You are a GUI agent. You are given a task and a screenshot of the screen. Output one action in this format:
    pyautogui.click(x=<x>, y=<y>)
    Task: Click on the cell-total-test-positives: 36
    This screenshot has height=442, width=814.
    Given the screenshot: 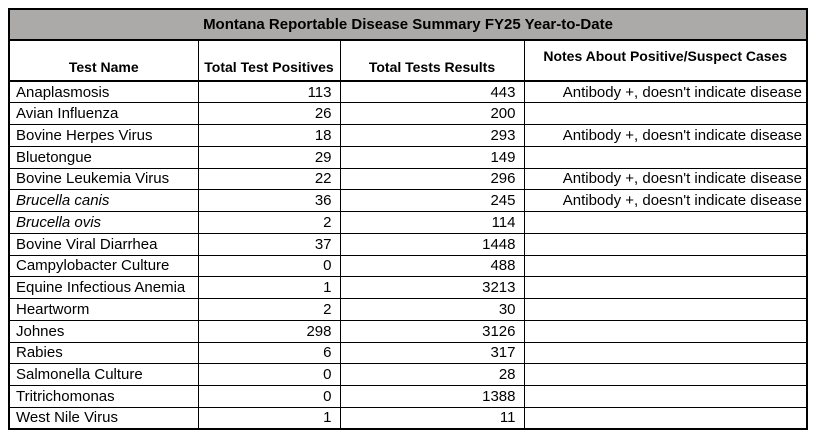 What is the action you would take?
    pyautogui.click(x=269, y=200)
    